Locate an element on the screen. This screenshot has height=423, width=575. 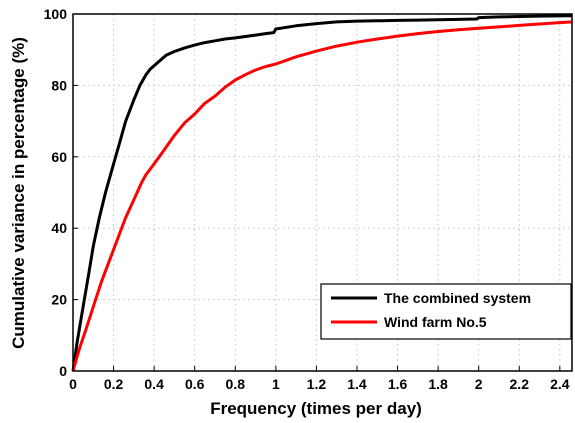
x-tick-label: 0 is located at coordinates (73, 384).